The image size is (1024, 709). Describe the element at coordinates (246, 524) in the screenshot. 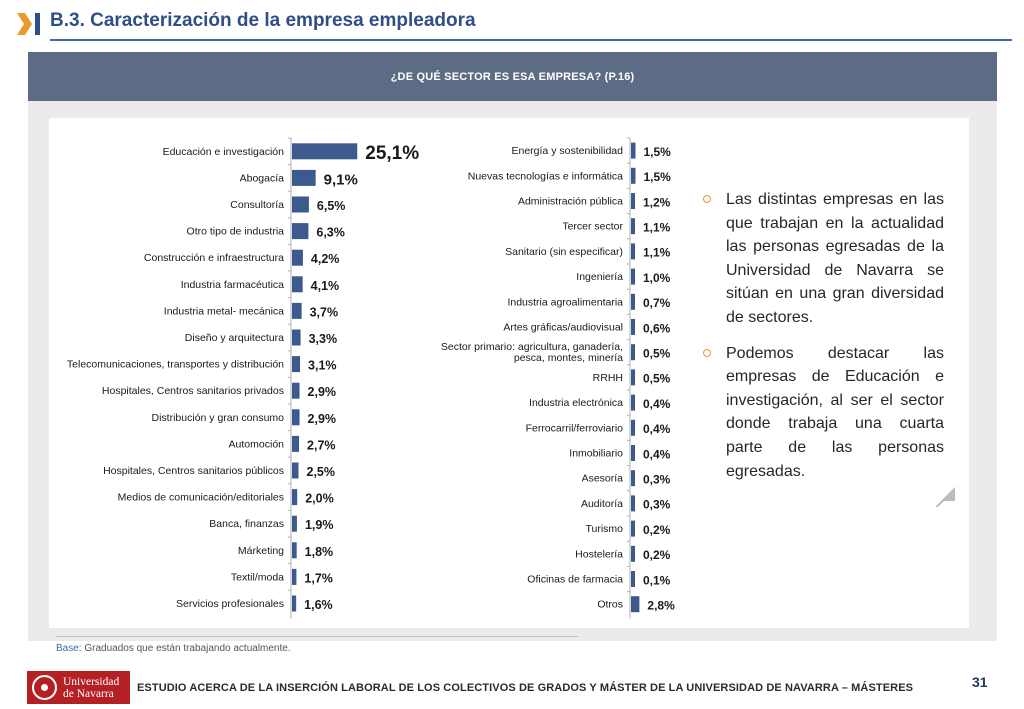

I see `left-category-label-14: Banca, finanzas` at that location.